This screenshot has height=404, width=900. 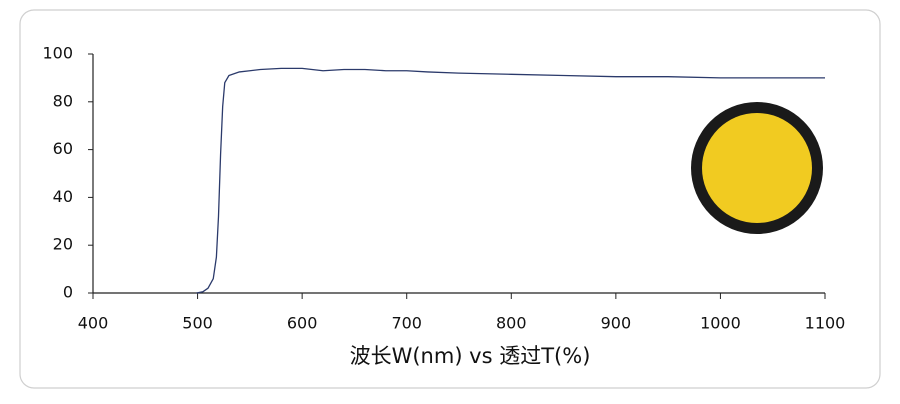 What do you see at coordinates (720, 323) in the screenshot?
I see `x-tick-label: 1000` at bounding box center [720, 323].